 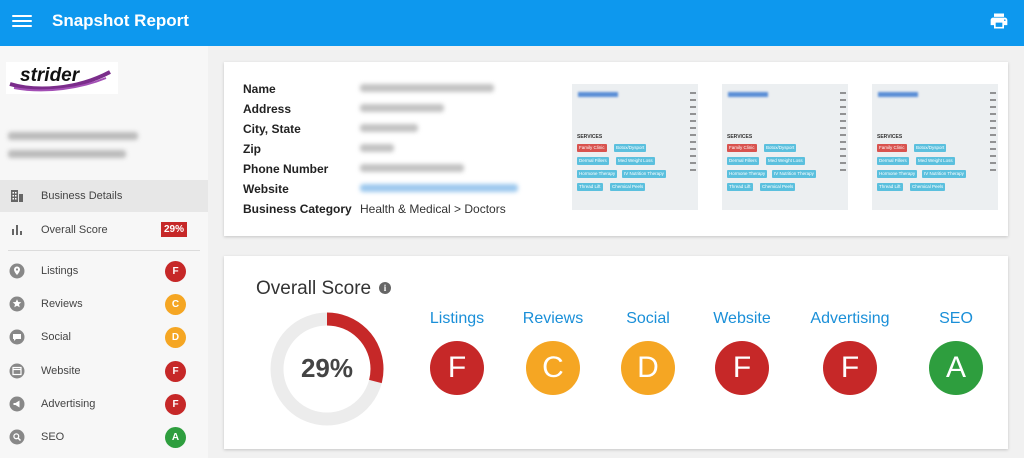 I want to click on grade-badge: A, so click(x=175, y=437).